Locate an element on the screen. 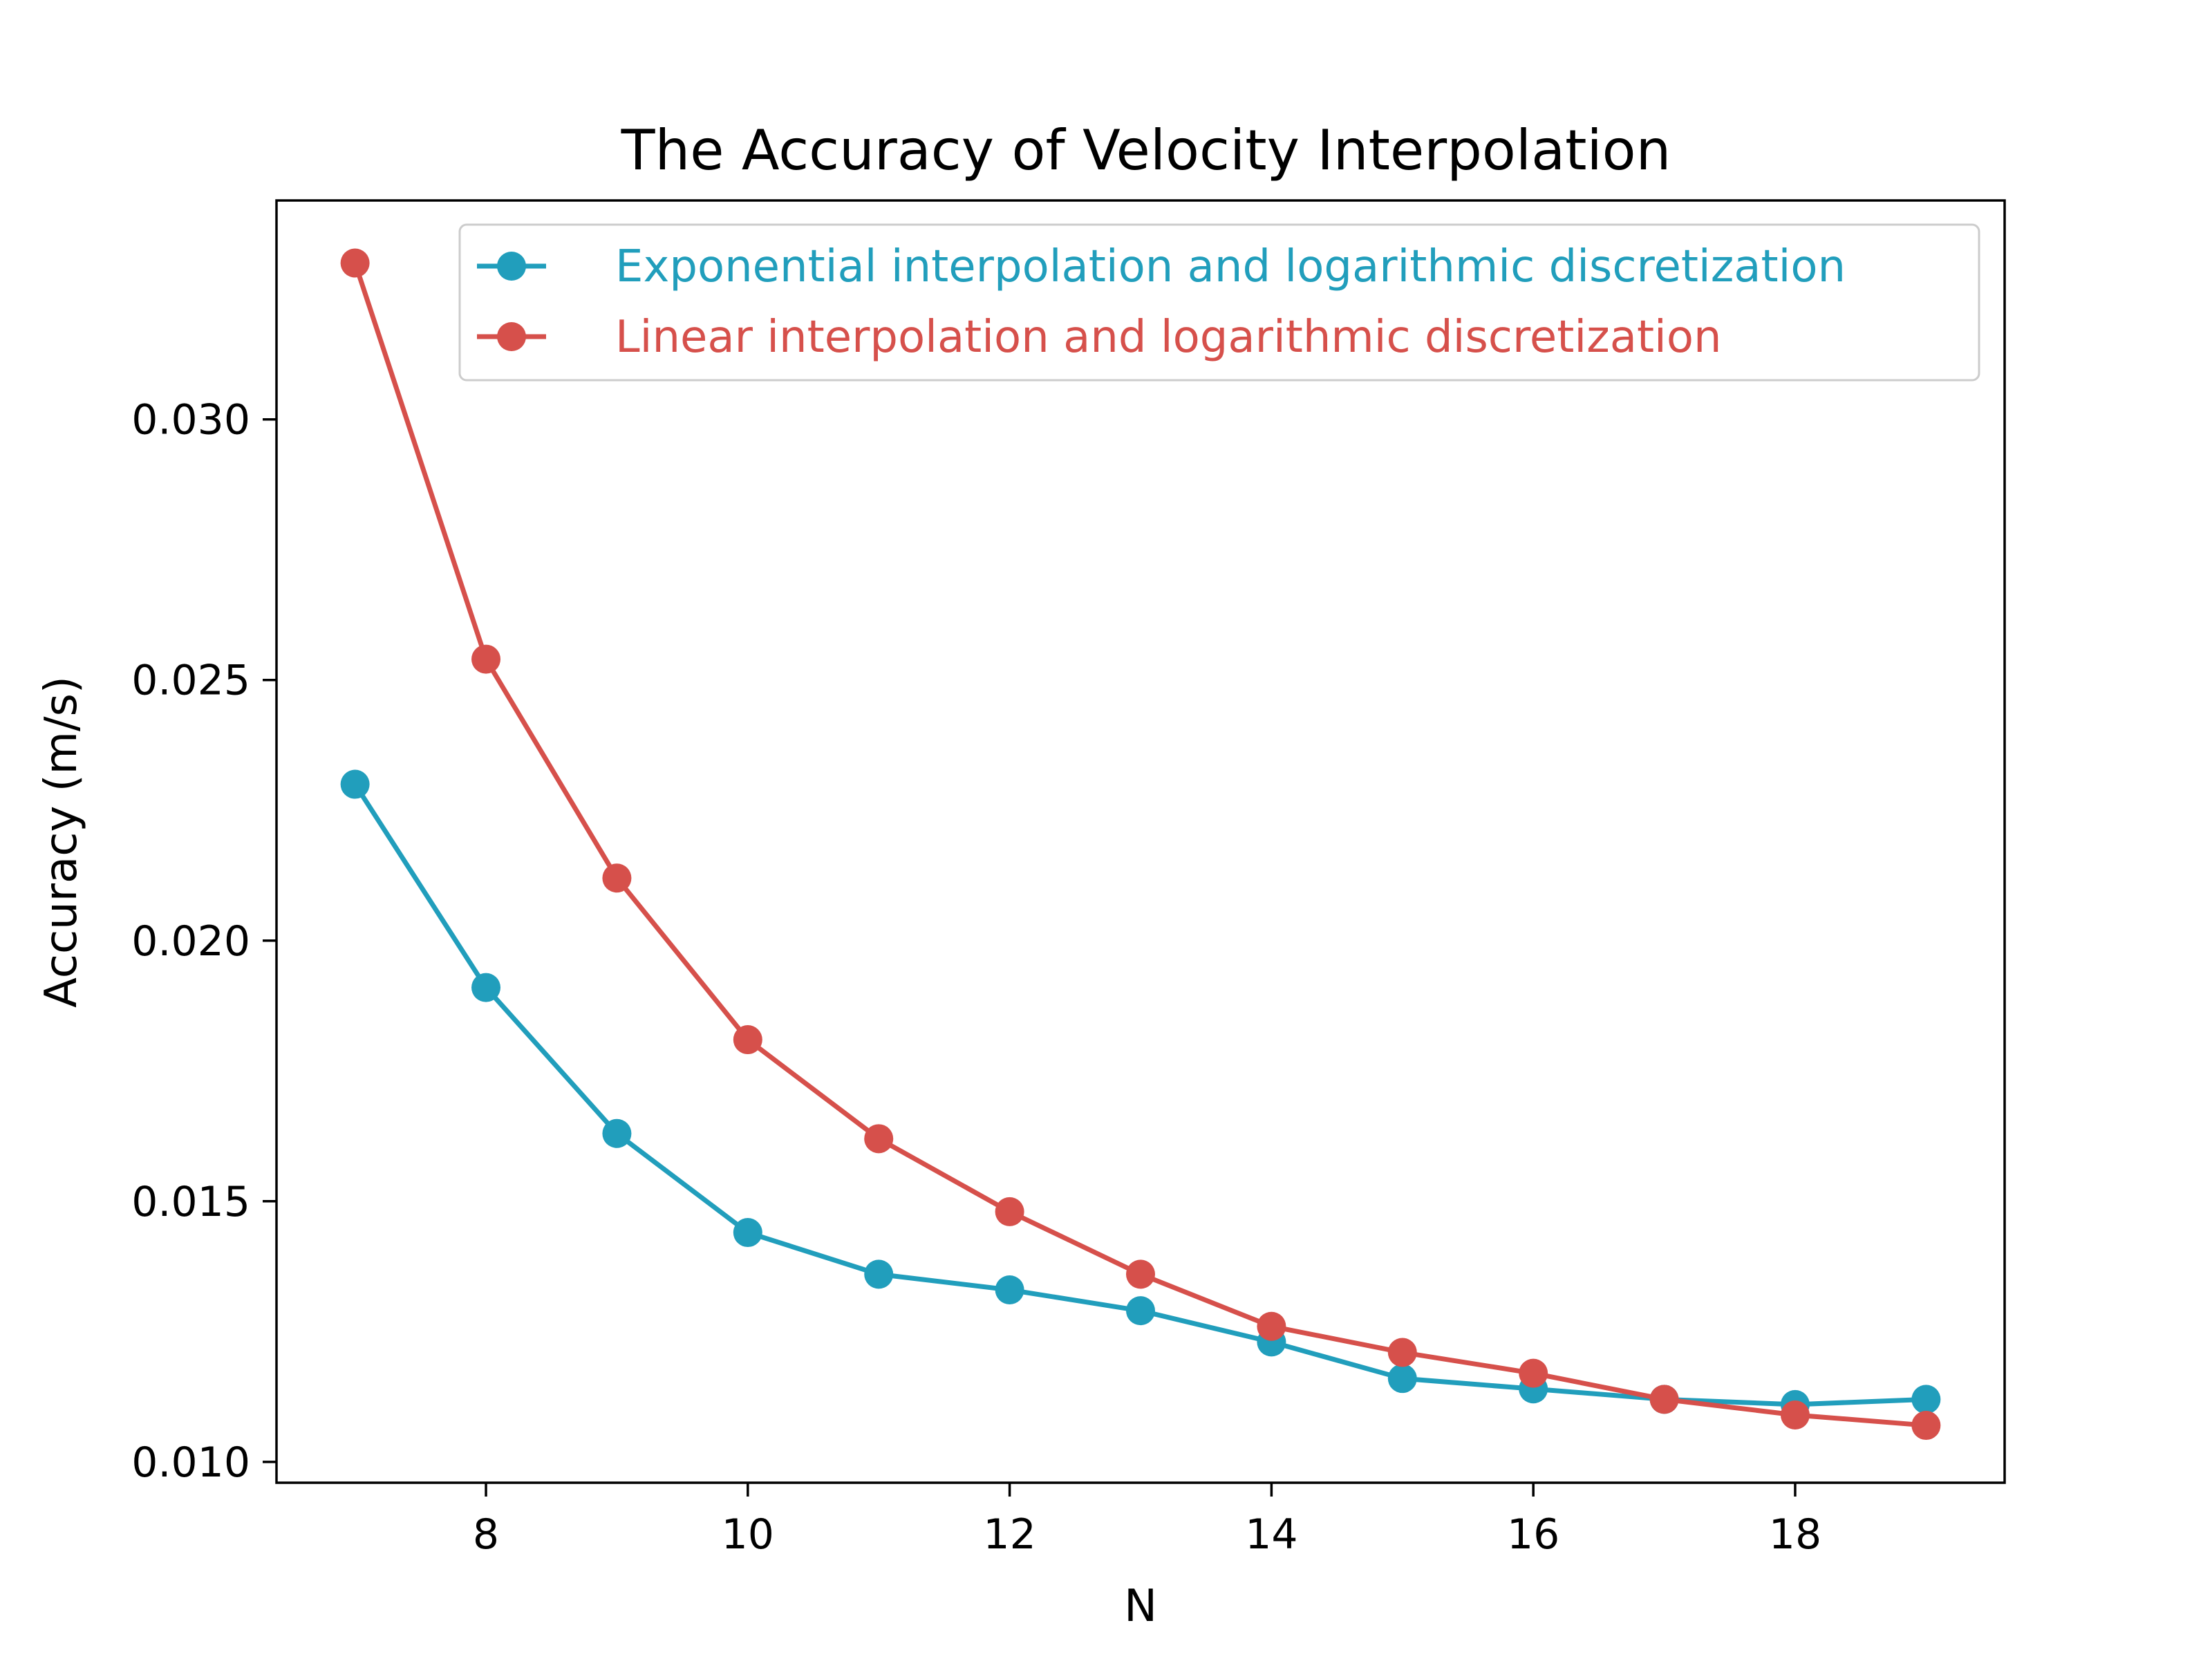 The height and width of the screenshot is (1659, 2212). x-tick-label: 16 is located at coordinates (1533, 1535).